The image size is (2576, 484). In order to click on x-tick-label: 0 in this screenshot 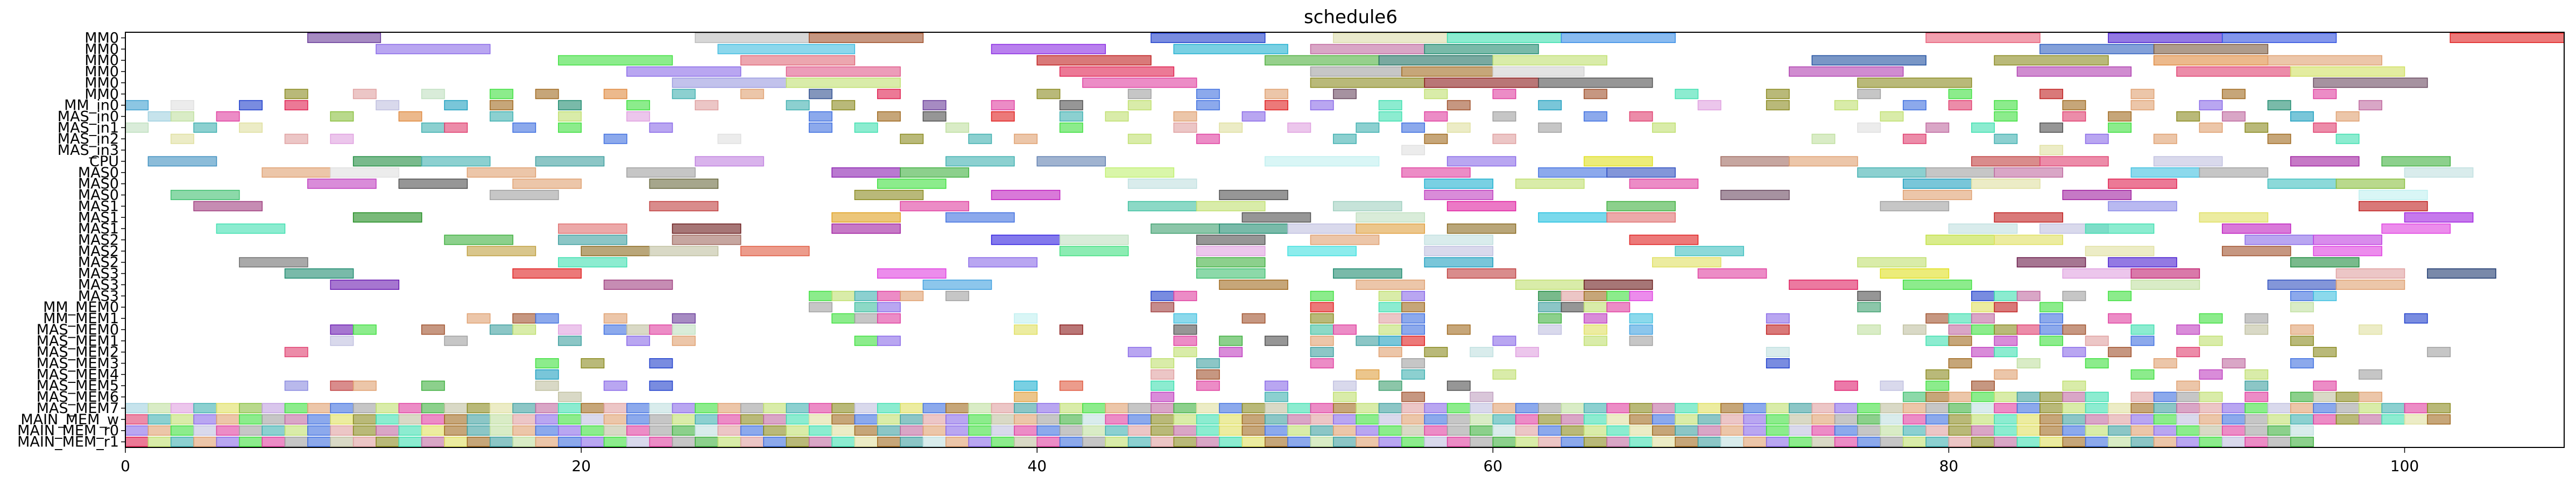, I will do `click(125, 466)`.